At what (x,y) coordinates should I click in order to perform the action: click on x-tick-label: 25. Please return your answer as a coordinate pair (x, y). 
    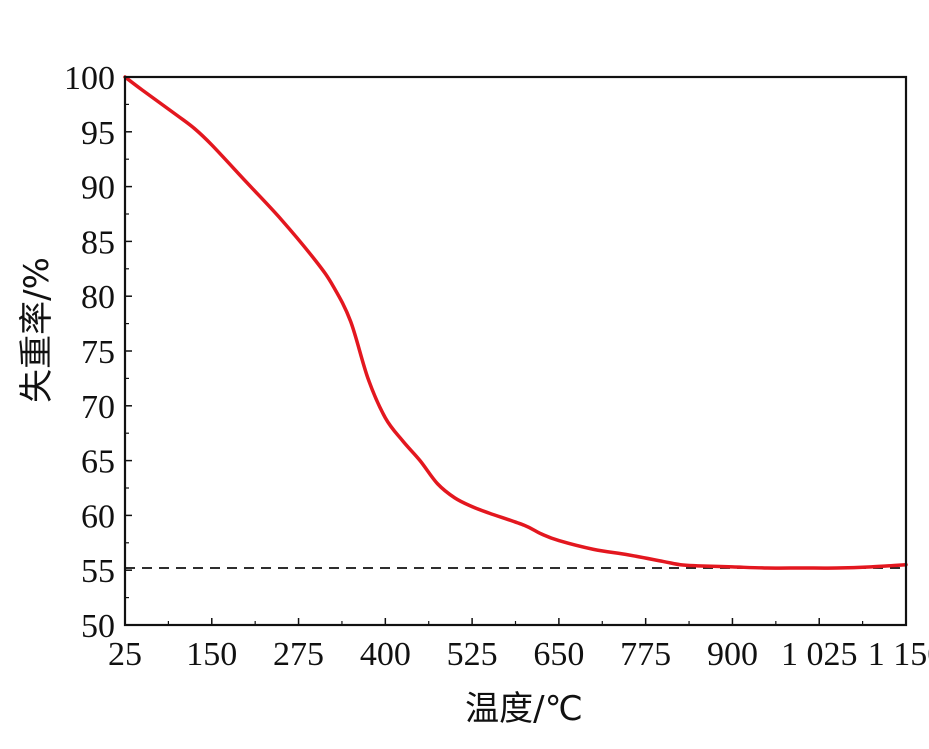
    Looking at the image, I should click on (125, 654).